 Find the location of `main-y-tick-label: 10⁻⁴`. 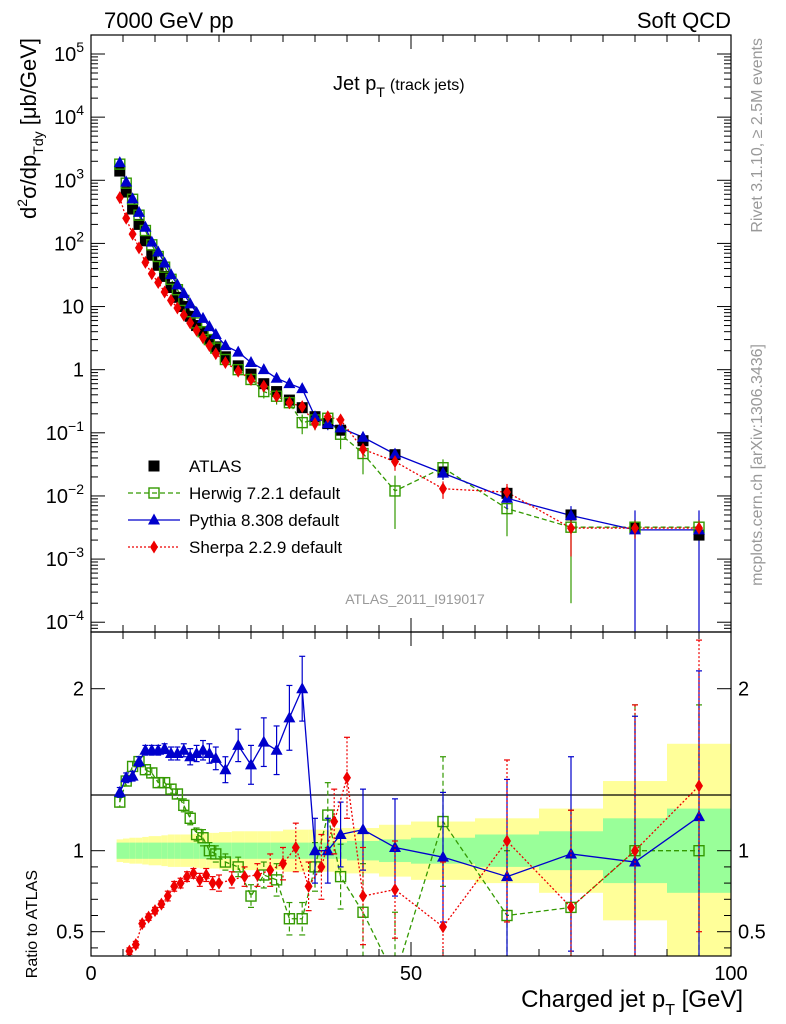

main-y-tick-label: 10⁻⁴ is located at coordinates (65, 620).